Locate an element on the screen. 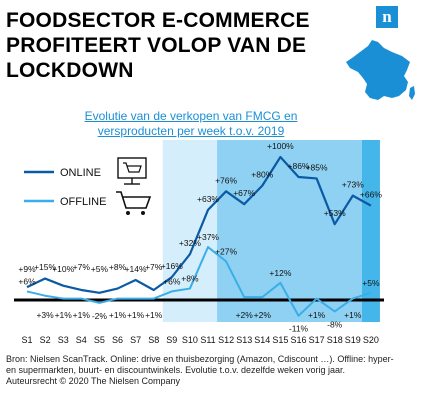 This screenshot has width=422, height=413. x-tick-label: S3 is located at coordinates (63, 340).